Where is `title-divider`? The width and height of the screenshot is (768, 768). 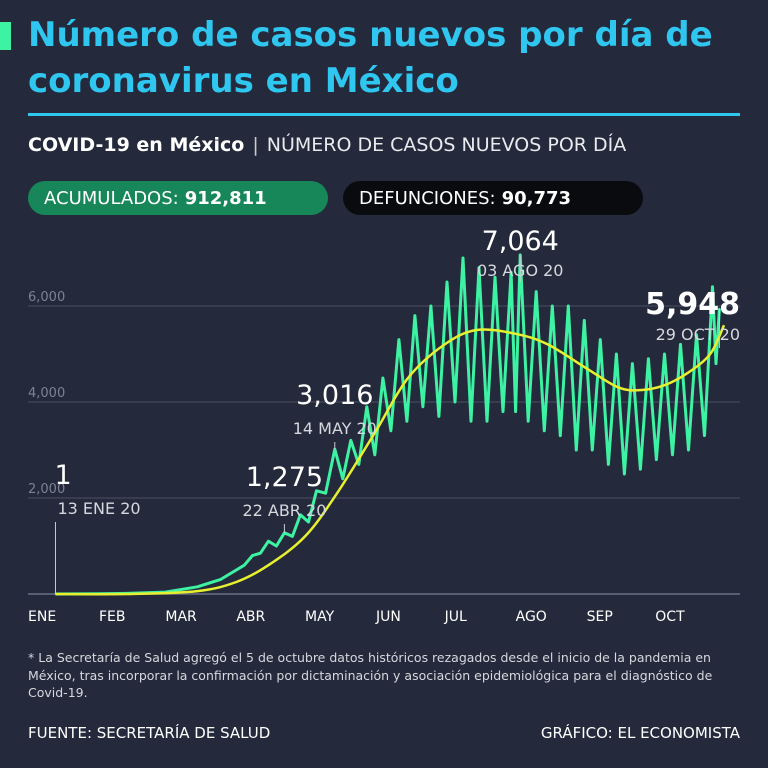
title-divider is located at coordinates (384, 114).